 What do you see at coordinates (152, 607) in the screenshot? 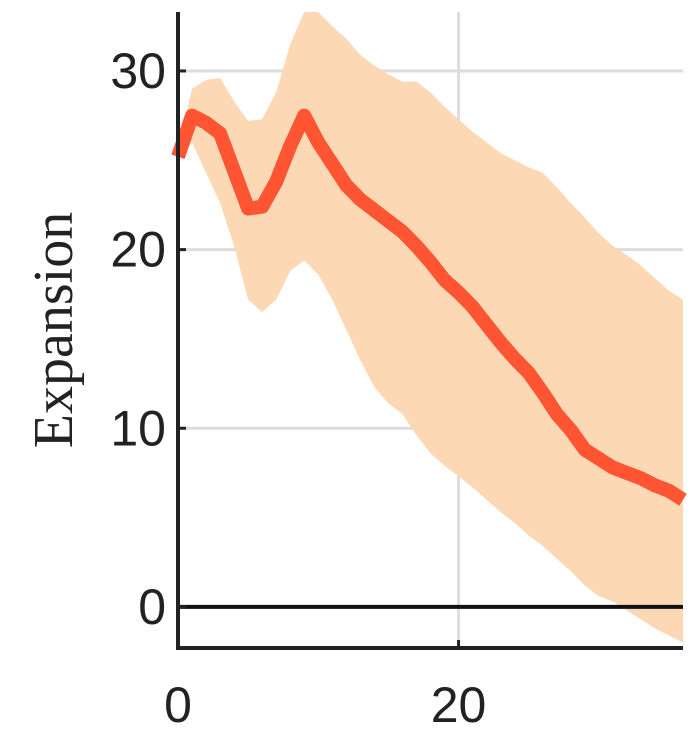
I see `y-tick-label: 0` at bounding box center [152, 607].